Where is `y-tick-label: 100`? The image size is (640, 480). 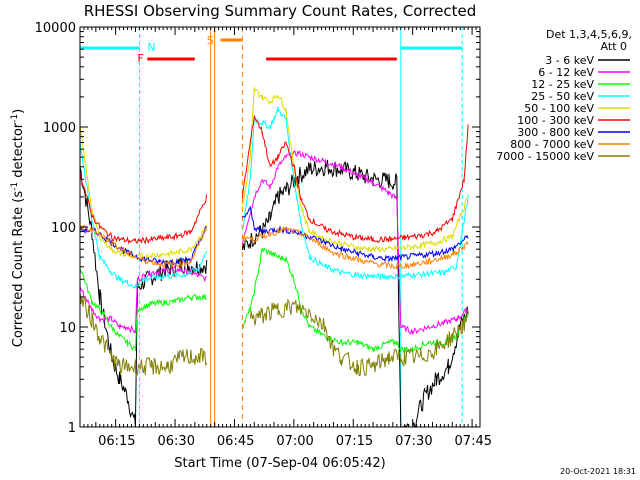 y-tick-label: 100 is located at coordinates (63, 228).